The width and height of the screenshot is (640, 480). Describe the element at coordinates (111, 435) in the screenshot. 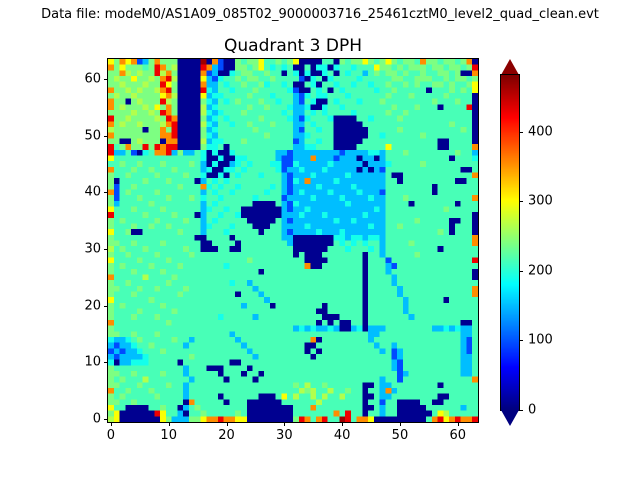

I see `x-axis-tick-label: 0` at that location.